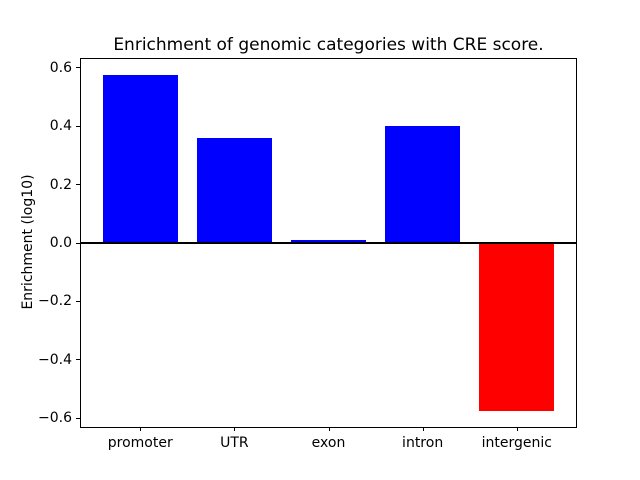  Describe the element at coordinates (423, 443) in the screenshot. I see `x-tick-label-intron: intron` at that location.